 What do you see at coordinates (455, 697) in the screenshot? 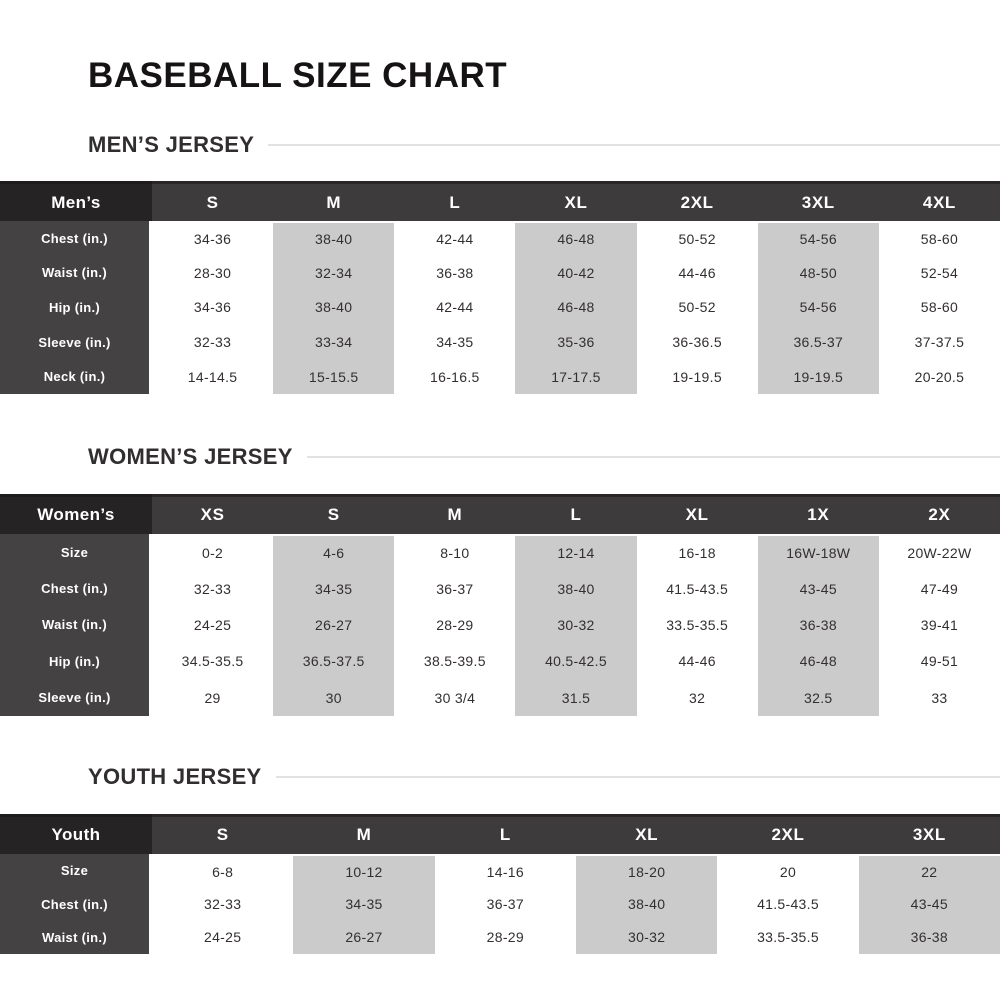
I see `data-cell: 30 3/4` at bounding box center [455, 697].